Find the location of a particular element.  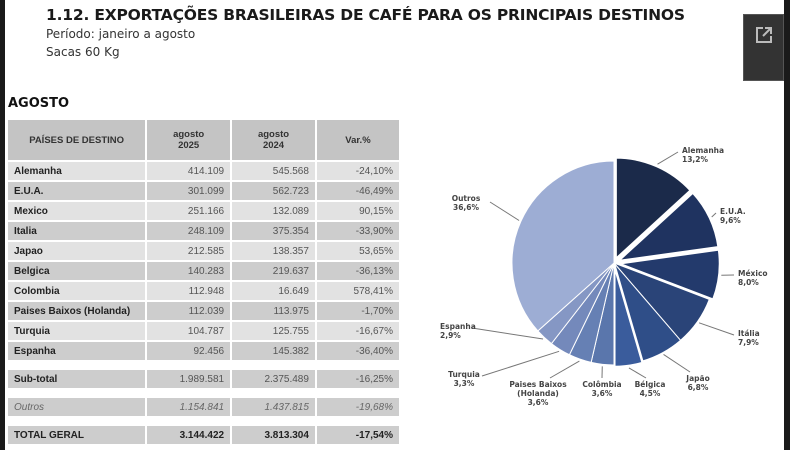

value-2024-cell: 219.637 is located at coordinates (273, 271).